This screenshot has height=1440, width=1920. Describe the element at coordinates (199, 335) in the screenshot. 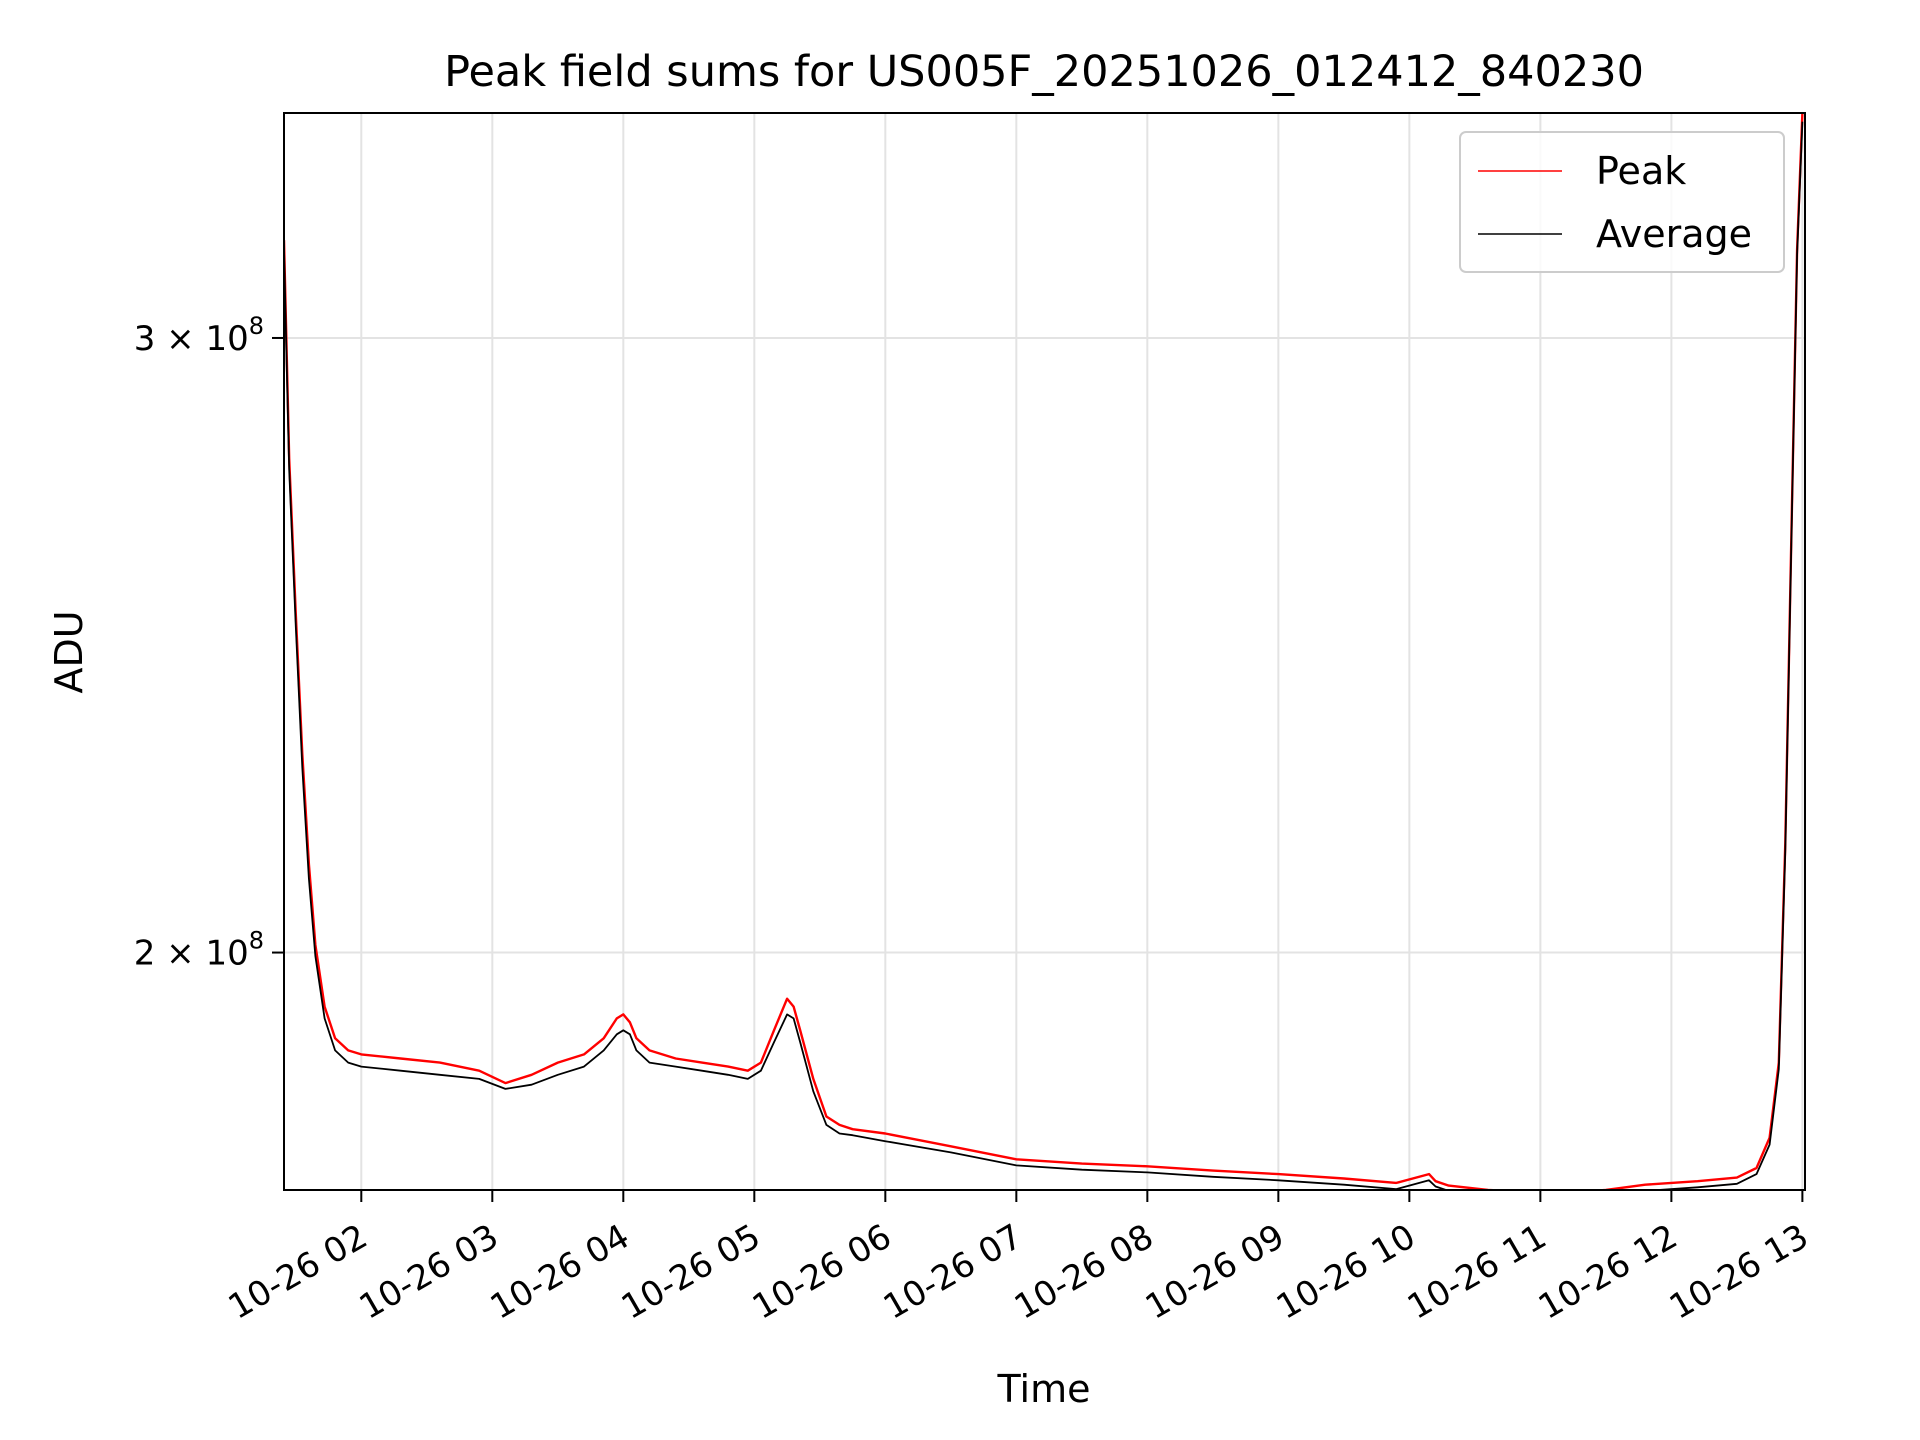

I see `y-tick-label-1: 3 × 108` at that location.